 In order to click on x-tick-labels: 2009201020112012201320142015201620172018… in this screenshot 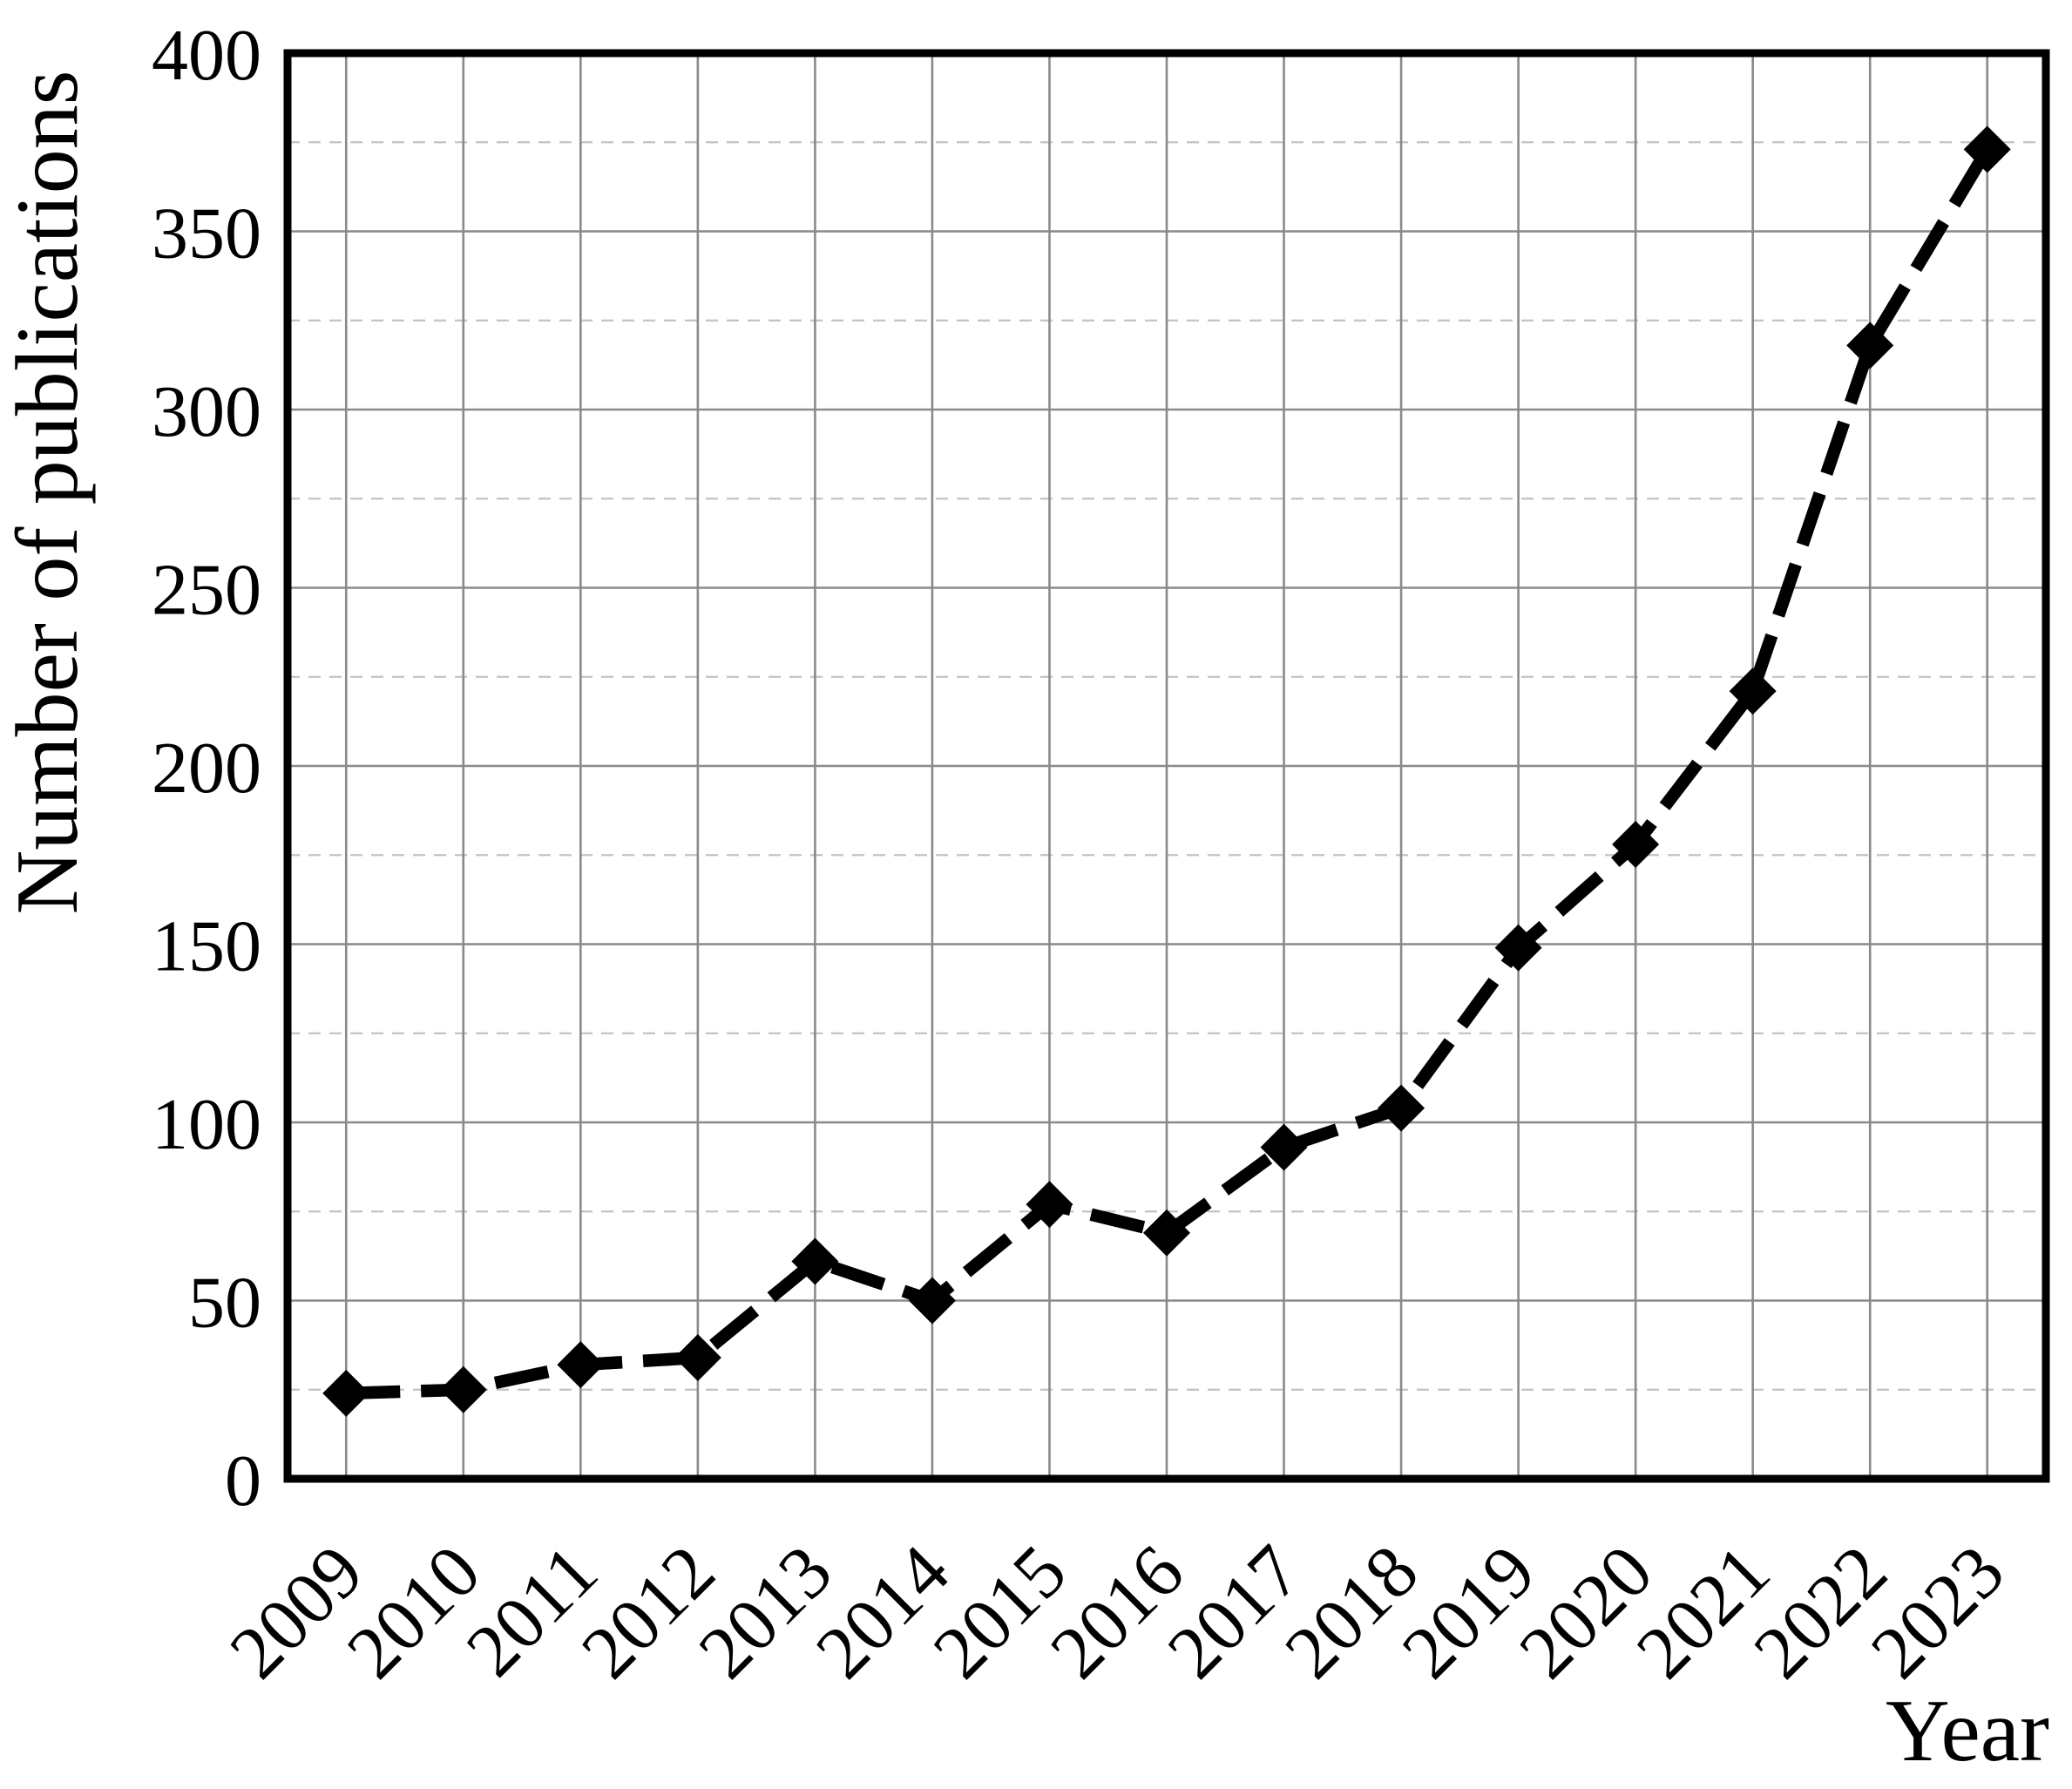, I will do `click(1116, 1612)`.